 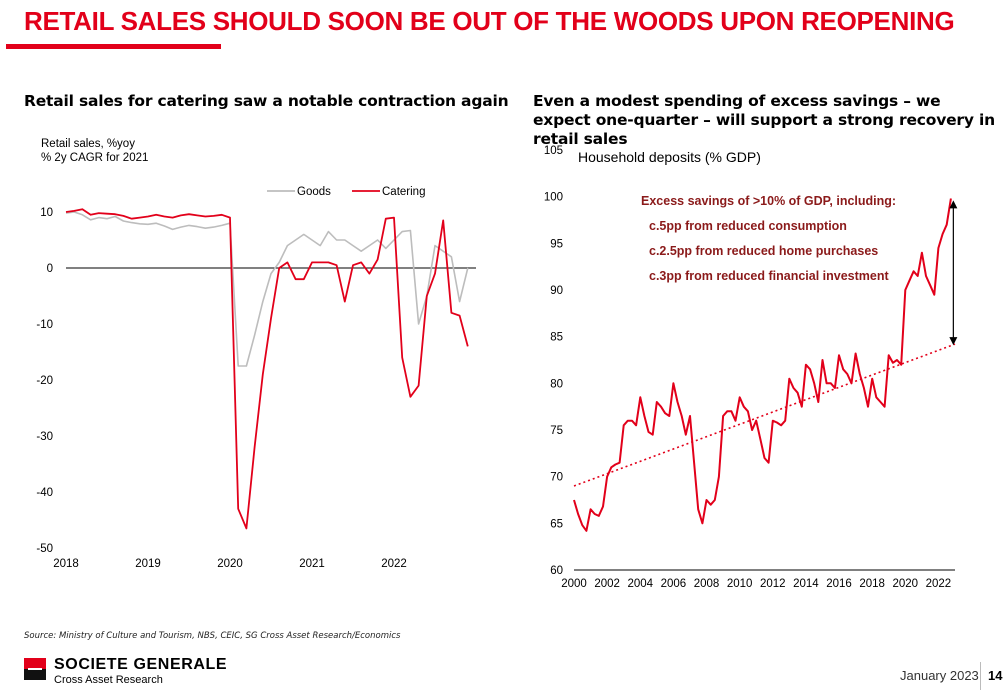 What do you see at coordinates (556, 431) in the screenshot?
I see `y-tick-label: 75` at bounding box center [556, 431].